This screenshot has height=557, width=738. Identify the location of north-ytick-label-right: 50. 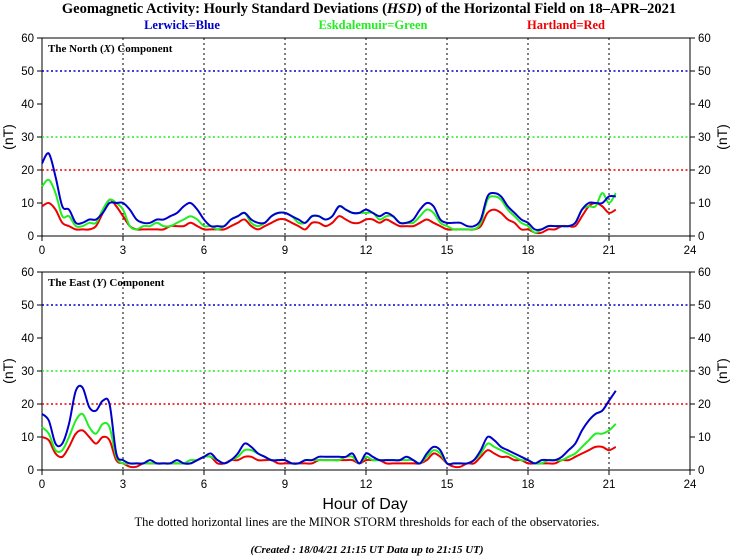
(704, 72).